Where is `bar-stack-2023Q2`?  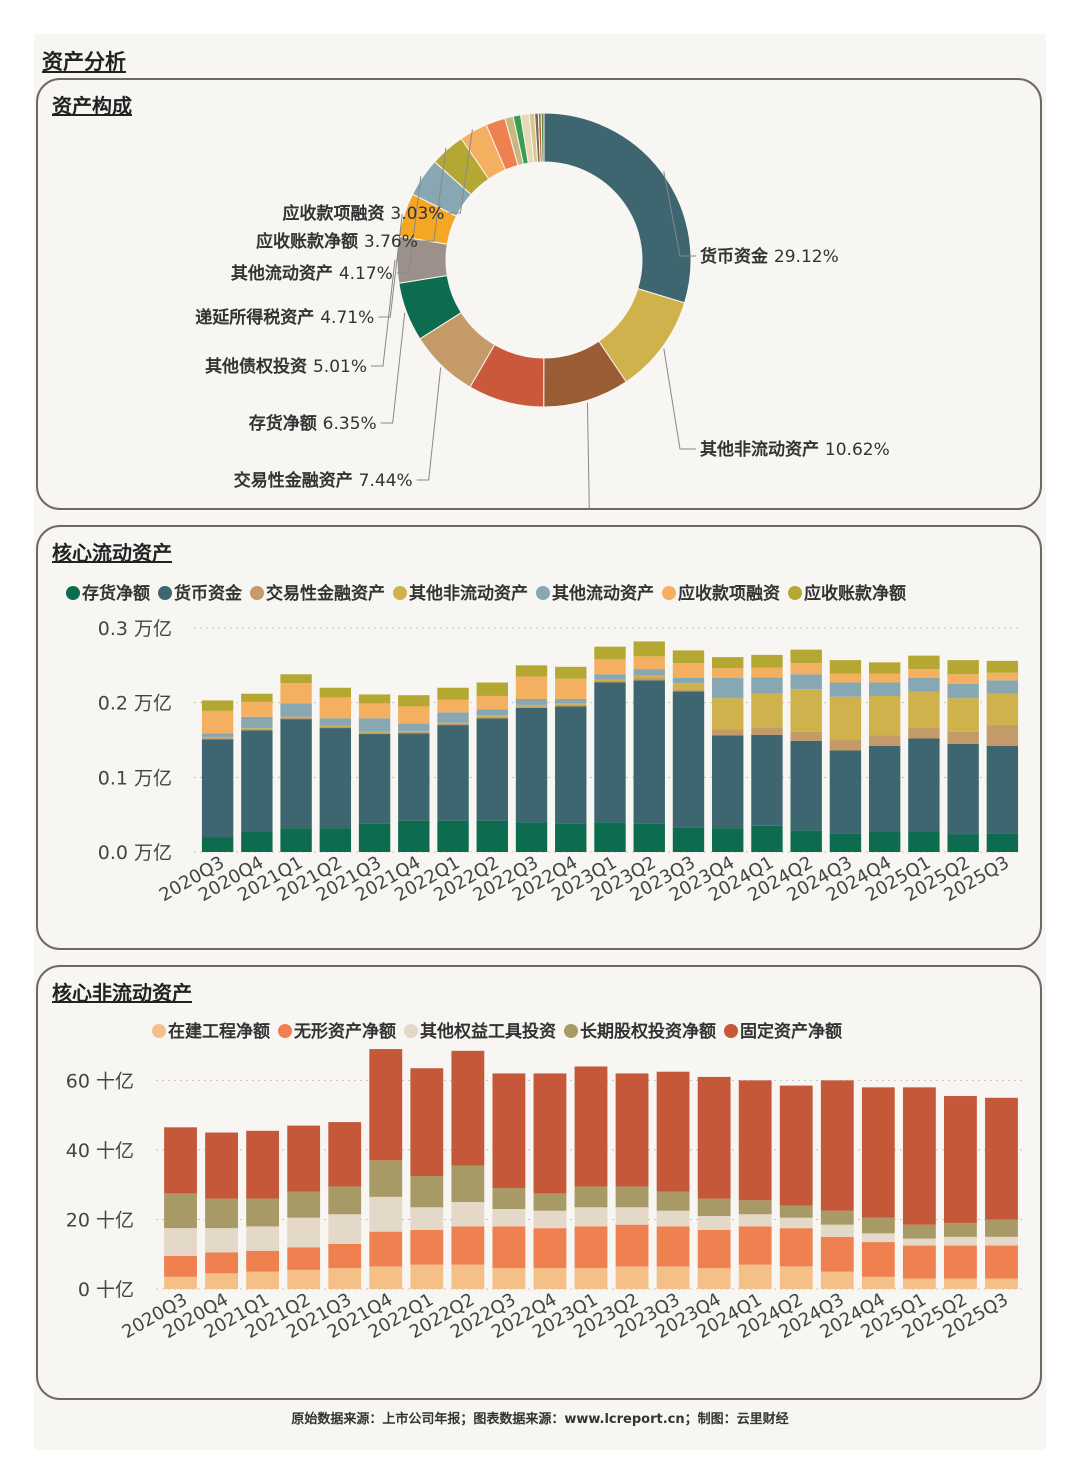
bar-stack-2023Q2 is located at coordinates (649, 746).